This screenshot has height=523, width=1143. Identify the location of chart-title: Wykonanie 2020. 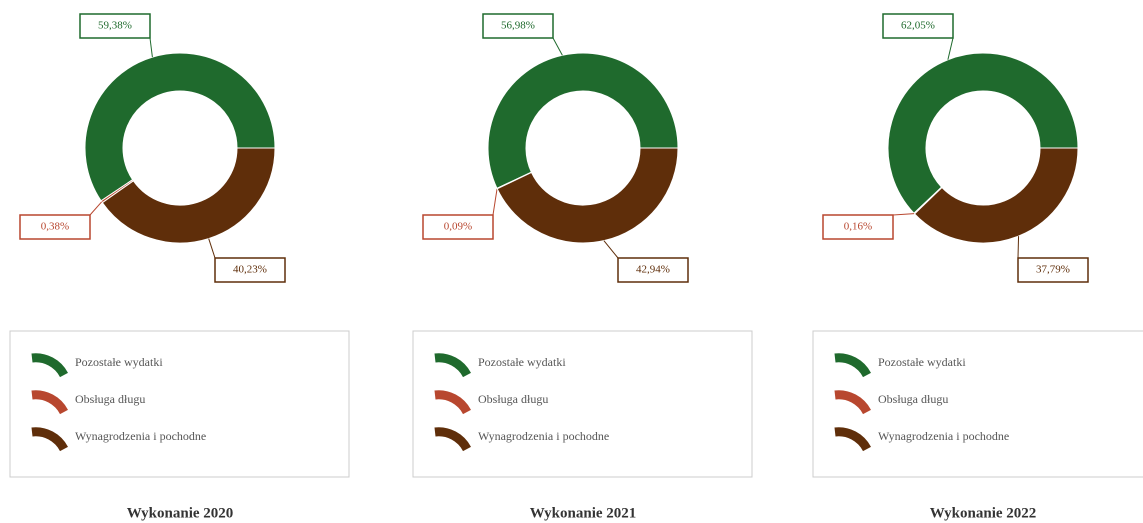
(180, 513).